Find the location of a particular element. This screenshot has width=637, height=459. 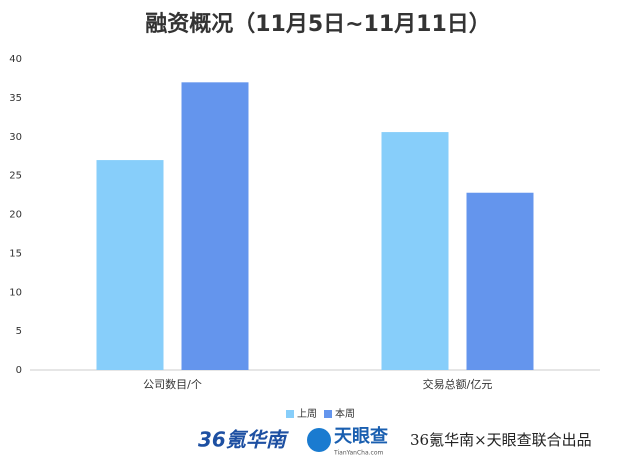

footer-logo: 天眼查 is located at coordinates (361, 436).